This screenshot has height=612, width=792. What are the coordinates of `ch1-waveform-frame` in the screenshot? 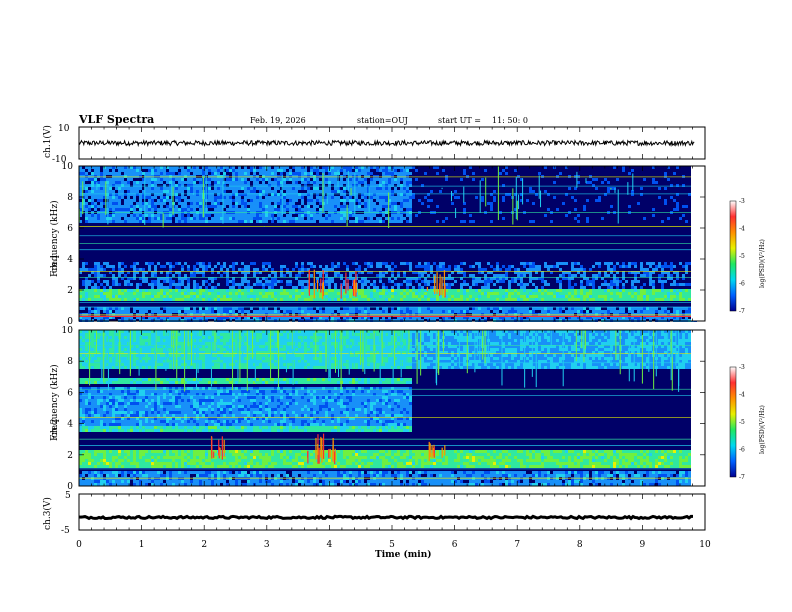 It's located at (392, 143).